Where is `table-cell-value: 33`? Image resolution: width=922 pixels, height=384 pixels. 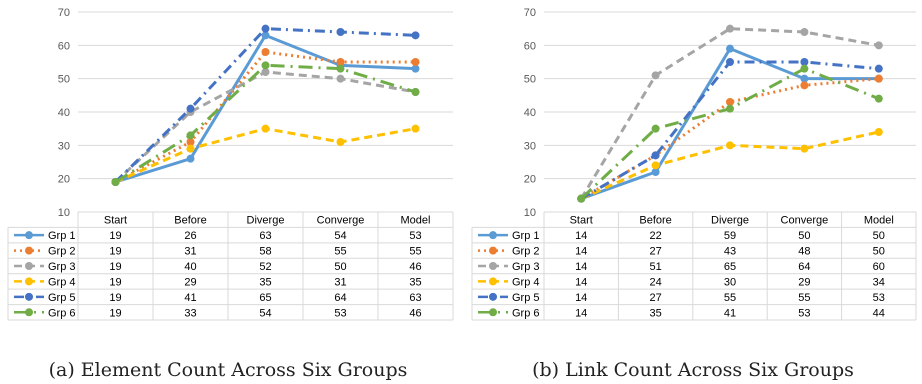
table-cell-value: 33 is located at coordinates (190, 313).